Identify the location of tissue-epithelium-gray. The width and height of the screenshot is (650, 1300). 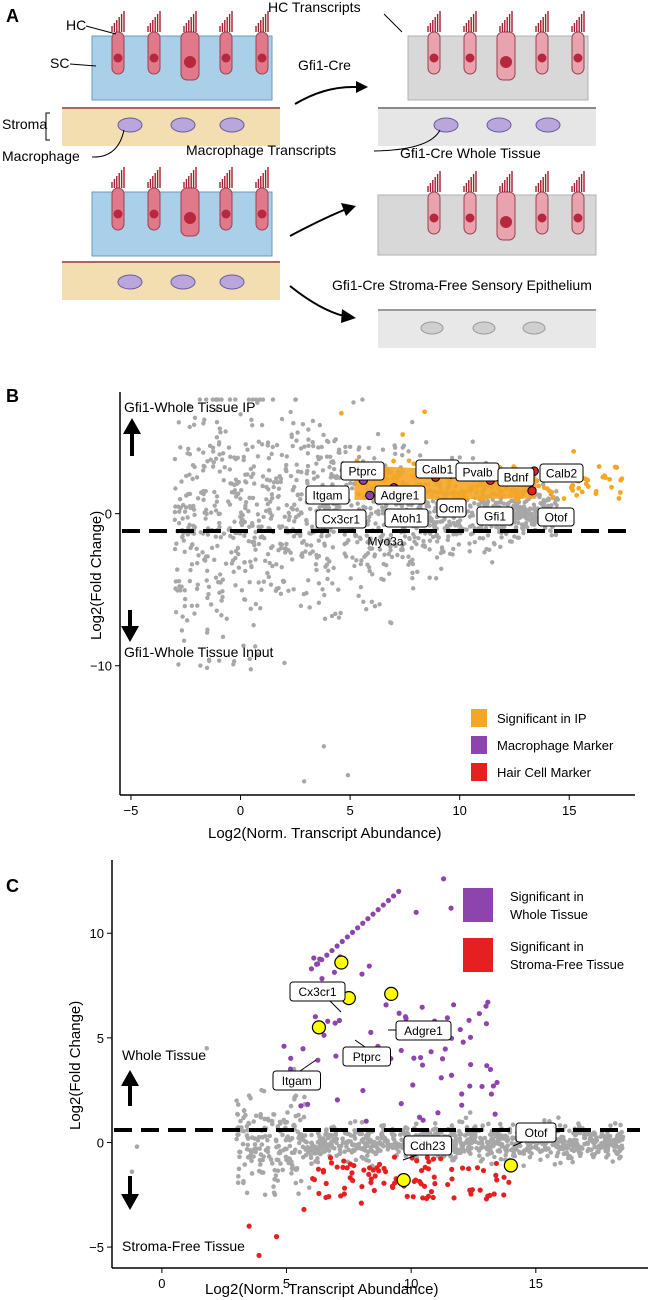
(487, 213).